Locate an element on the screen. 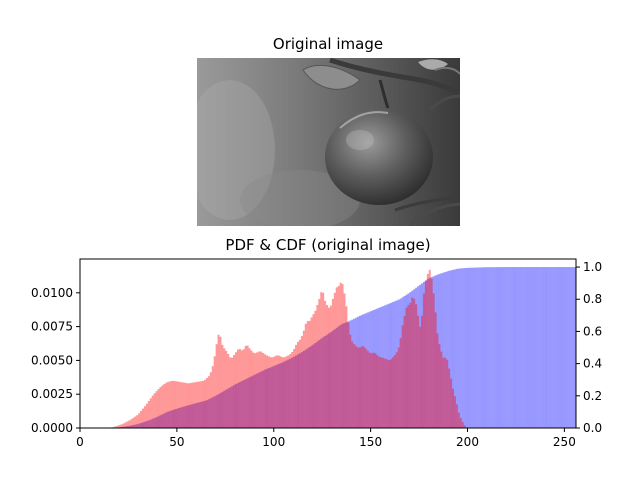 Image resolution: width=640 pixels, height=480 pixels. y-right-tick-label: 1.0 is located at coordinates (592, 267).